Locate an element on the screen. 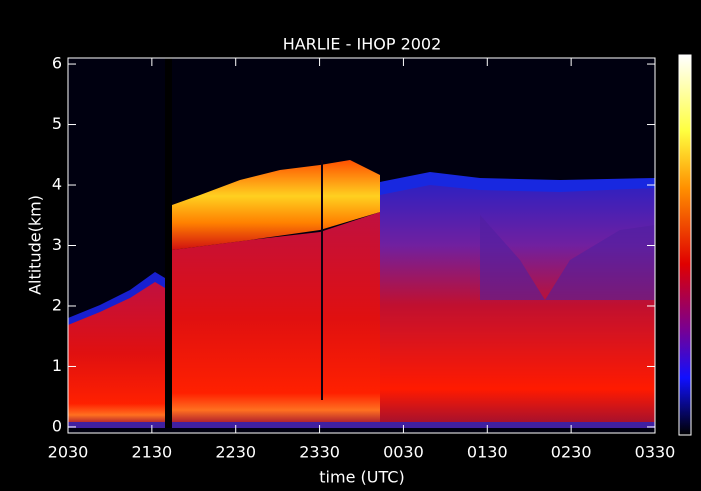  y-tick-label: 2 is located at coordinates (57, 304).